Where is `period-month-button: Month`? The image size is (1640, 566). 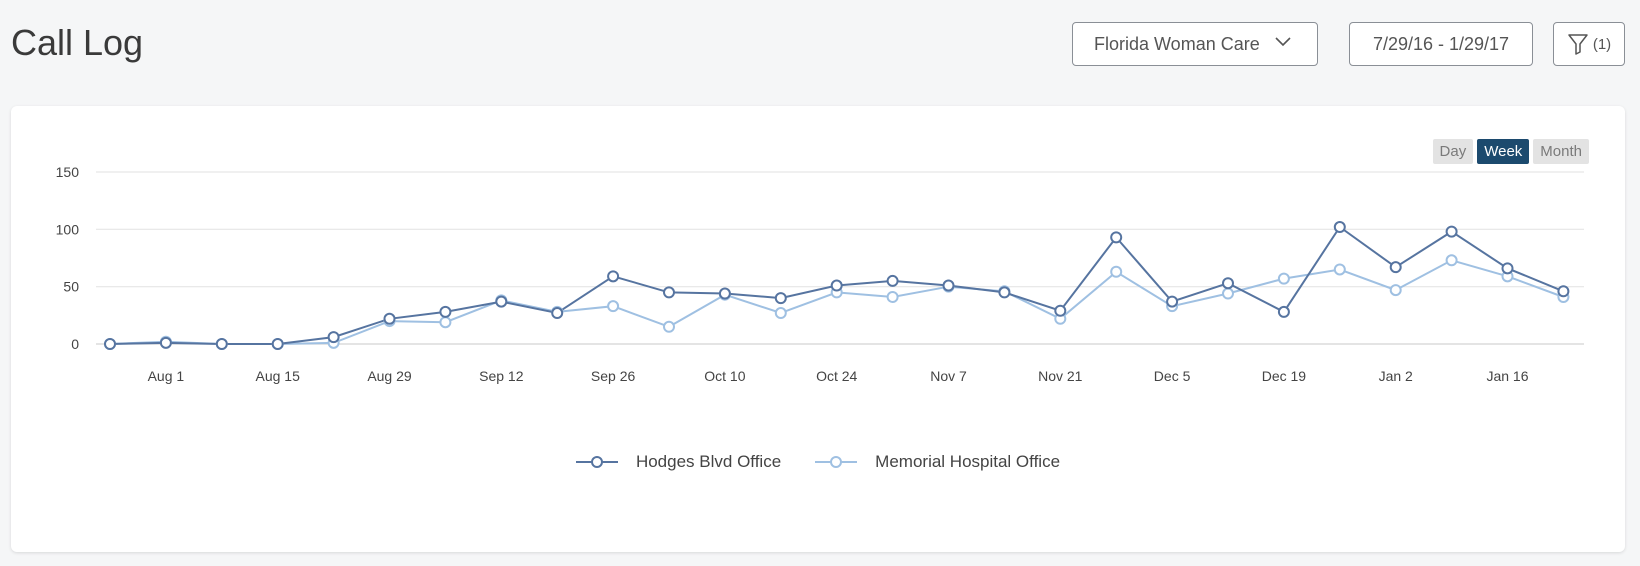 period-month-button: Month is located at coordinates (1561, 151).